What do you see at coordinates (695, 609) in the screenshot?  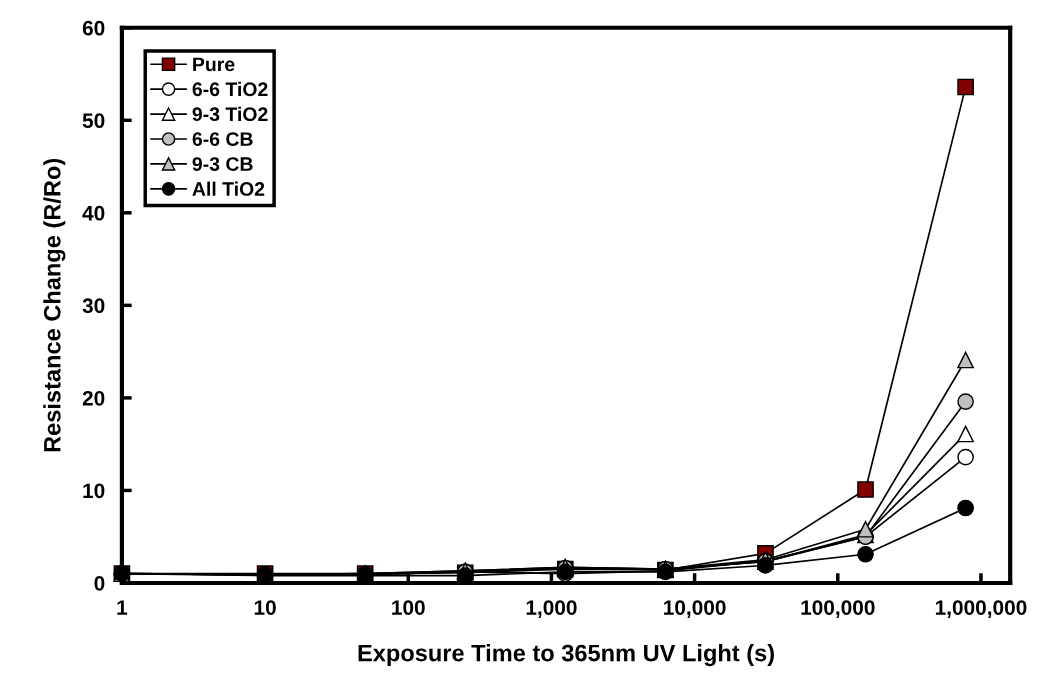 I see `x-tick-label: 10,000` at bounding box center [695, 609].